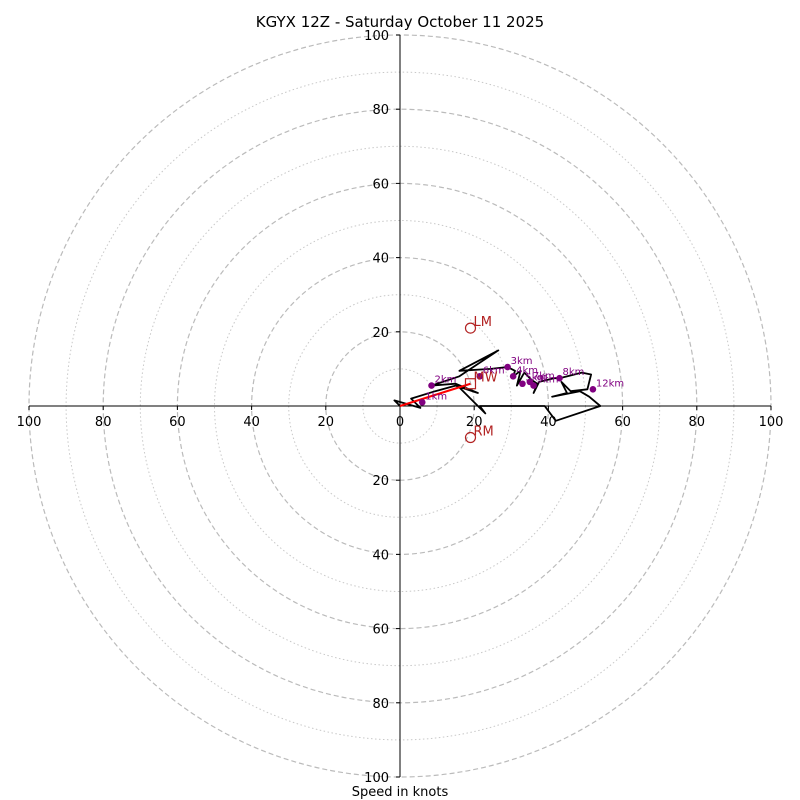 The image size is (800, 800). What do you see at coordinates (574, 372) in the screenshot?
I see `height-label-8km: 8km` at bounding box center [574, 372].